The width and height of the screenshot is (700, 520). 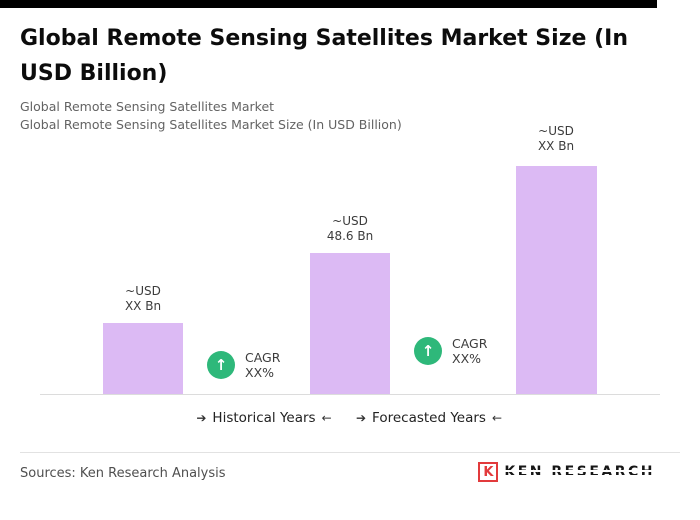 I want to click on logo-k-icon: K, so click(x=488, y=472).